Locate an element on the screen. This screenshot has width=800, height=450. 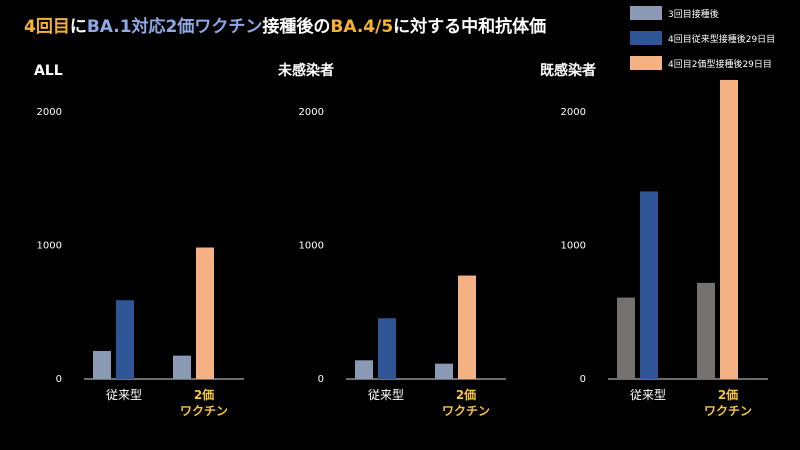
legend-label: 4回目従来型接種後29日目 is located at coordinates (722, 39).